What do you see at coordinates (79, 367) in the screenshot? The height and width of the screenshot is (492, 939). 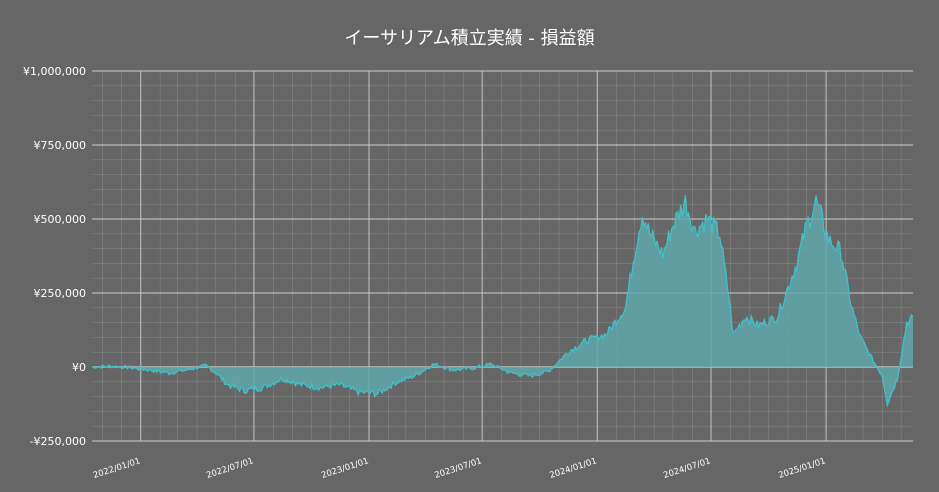 I see `y-tick-label: ¥0` at bounding box center [79, 367].